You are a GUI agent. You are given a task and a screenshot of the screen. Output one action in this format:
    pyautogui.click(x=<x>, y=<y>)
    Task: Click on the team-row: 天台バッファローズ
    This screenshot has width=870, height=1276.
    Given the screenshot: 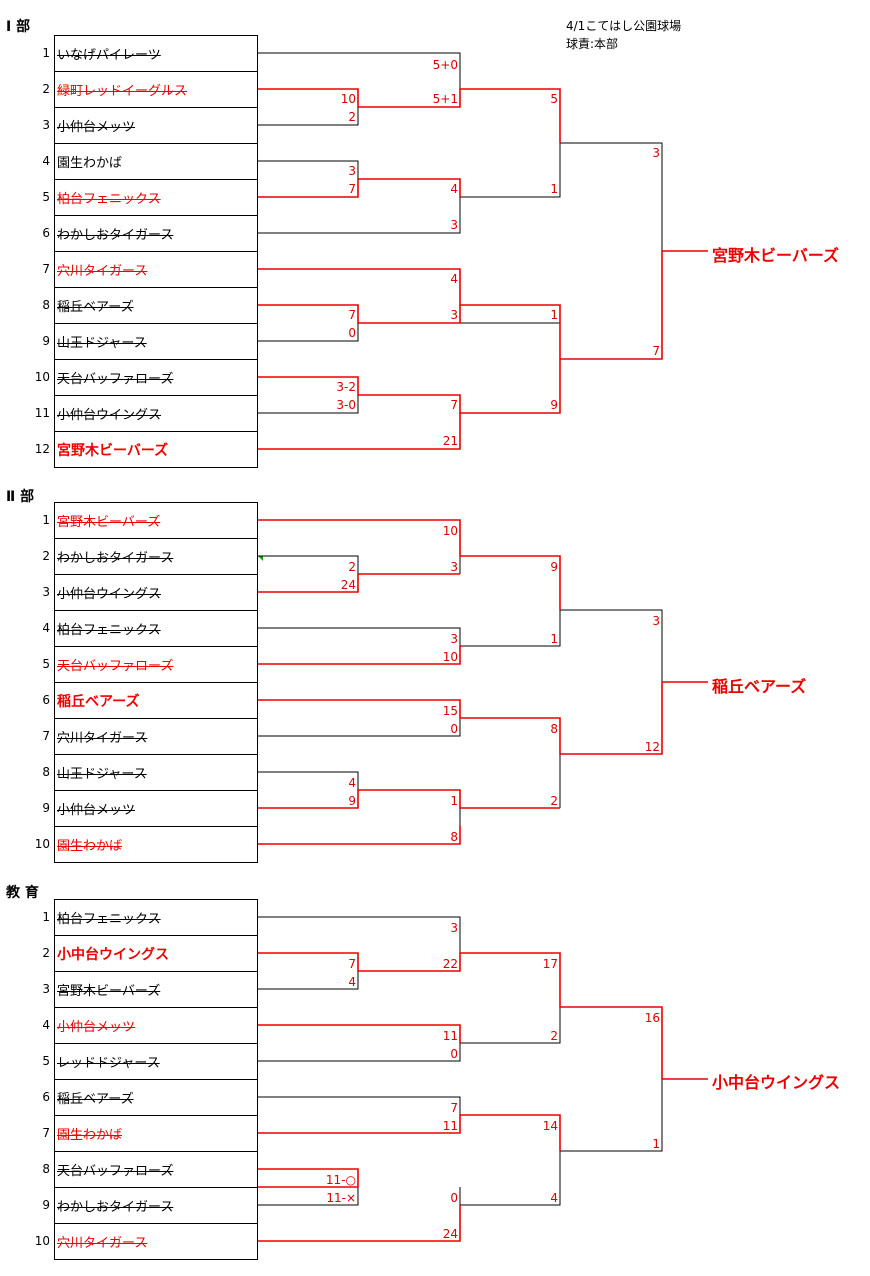 What is the action you would take?
    pyautogui.click(x=156, y=1170)
    